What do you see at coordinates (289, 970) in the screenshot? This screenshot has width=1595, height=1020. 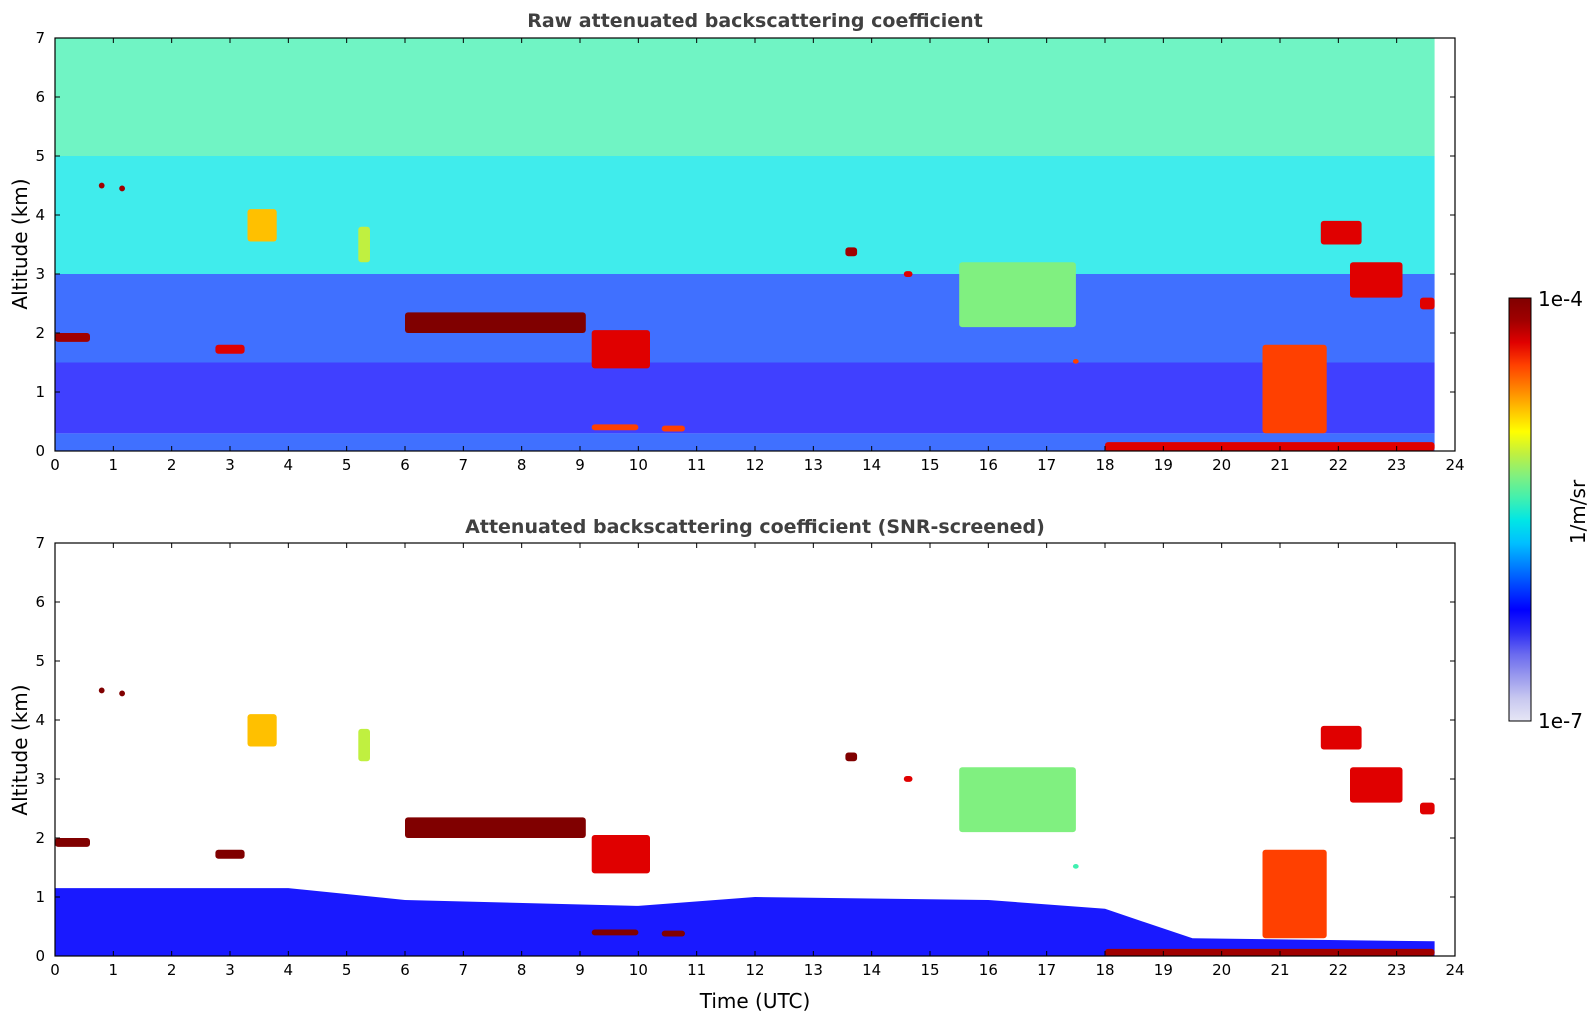 I see `x-tick-label: 4` at bounding box center [289, 970].